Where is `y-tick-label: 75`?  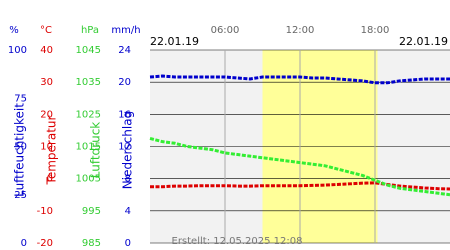
y-tick-label: 75 is located at coordinates (20, 98).